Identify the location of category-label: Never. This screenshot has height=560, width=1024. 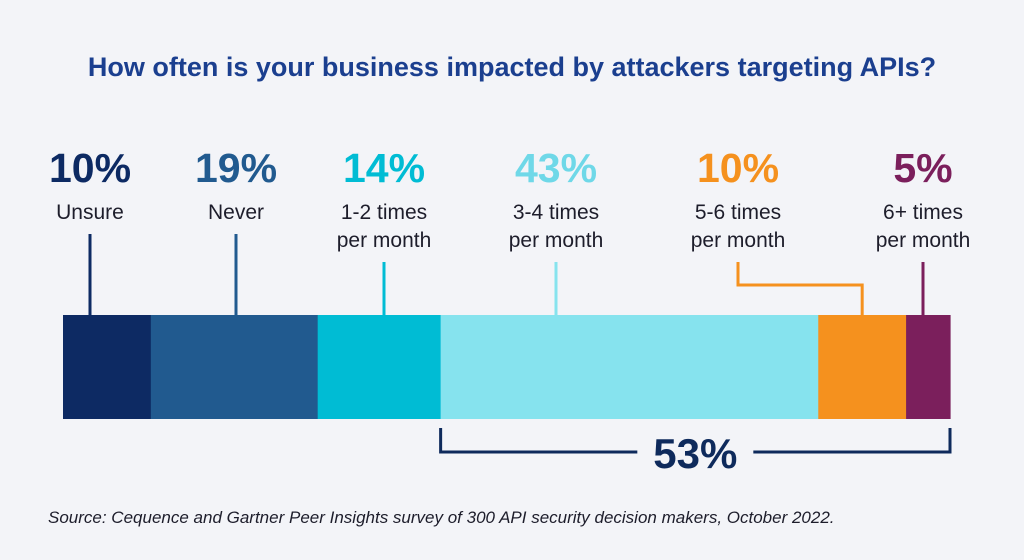
(236, 212).